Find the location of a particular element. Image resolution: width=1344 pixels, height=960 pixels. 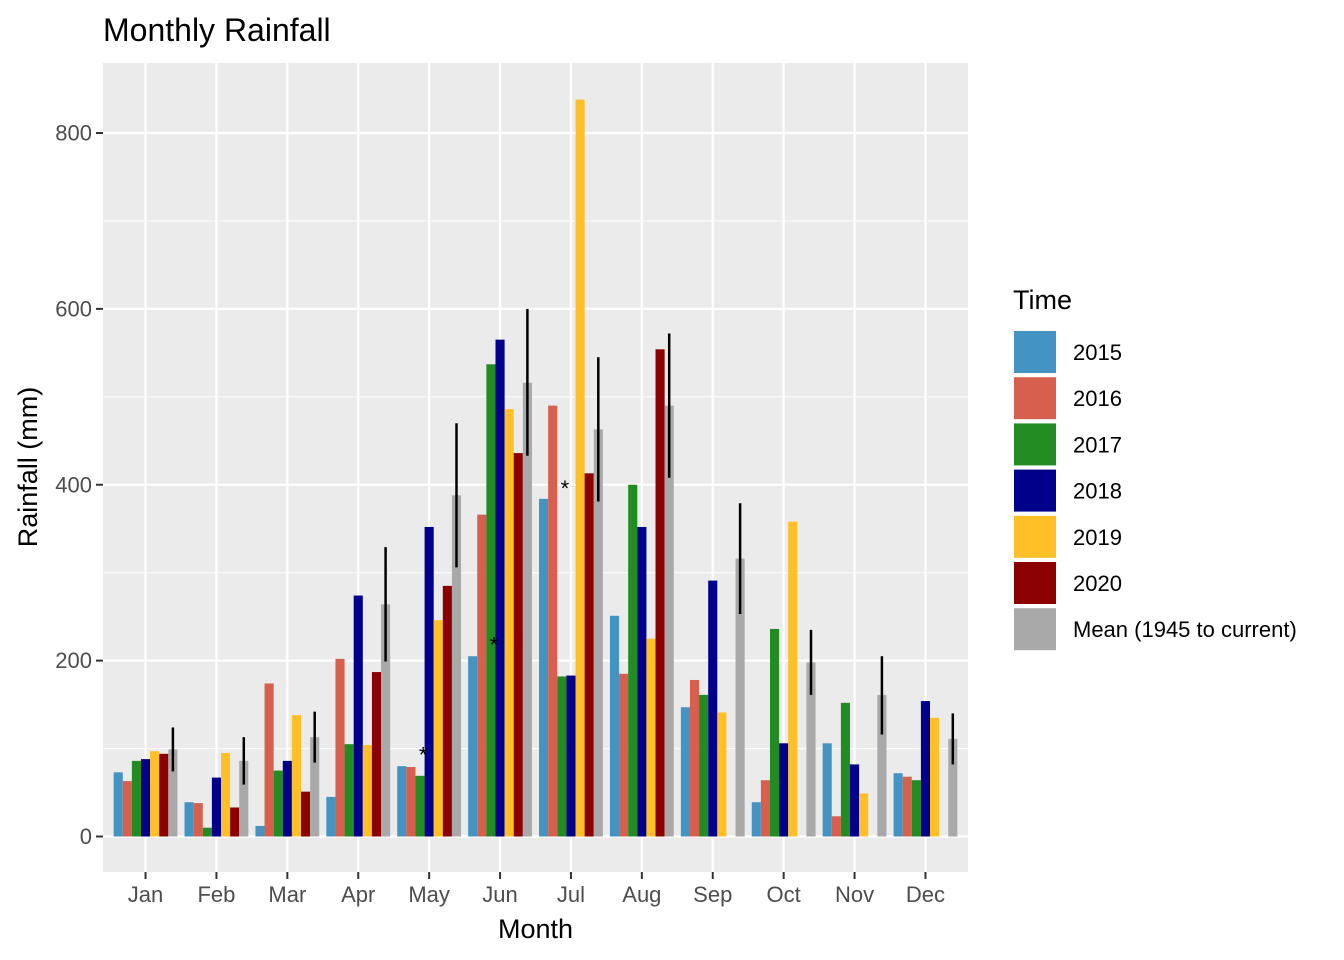

y-axis: 0 200 400 600 800 is located at coordinates (79, 485).